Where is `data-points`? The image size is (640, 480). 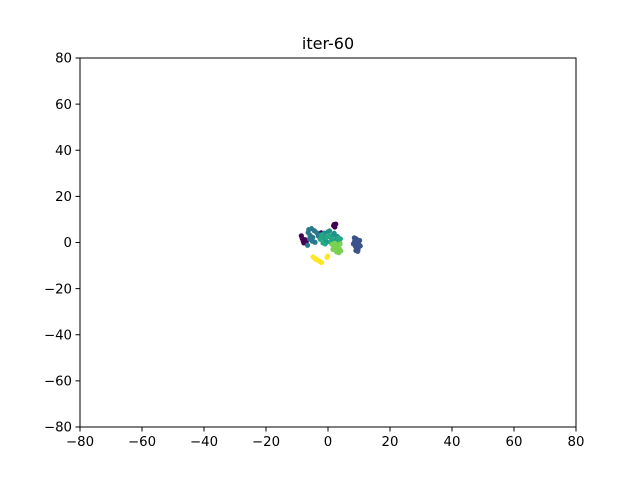
data-points is located at coordinates (330, 243).